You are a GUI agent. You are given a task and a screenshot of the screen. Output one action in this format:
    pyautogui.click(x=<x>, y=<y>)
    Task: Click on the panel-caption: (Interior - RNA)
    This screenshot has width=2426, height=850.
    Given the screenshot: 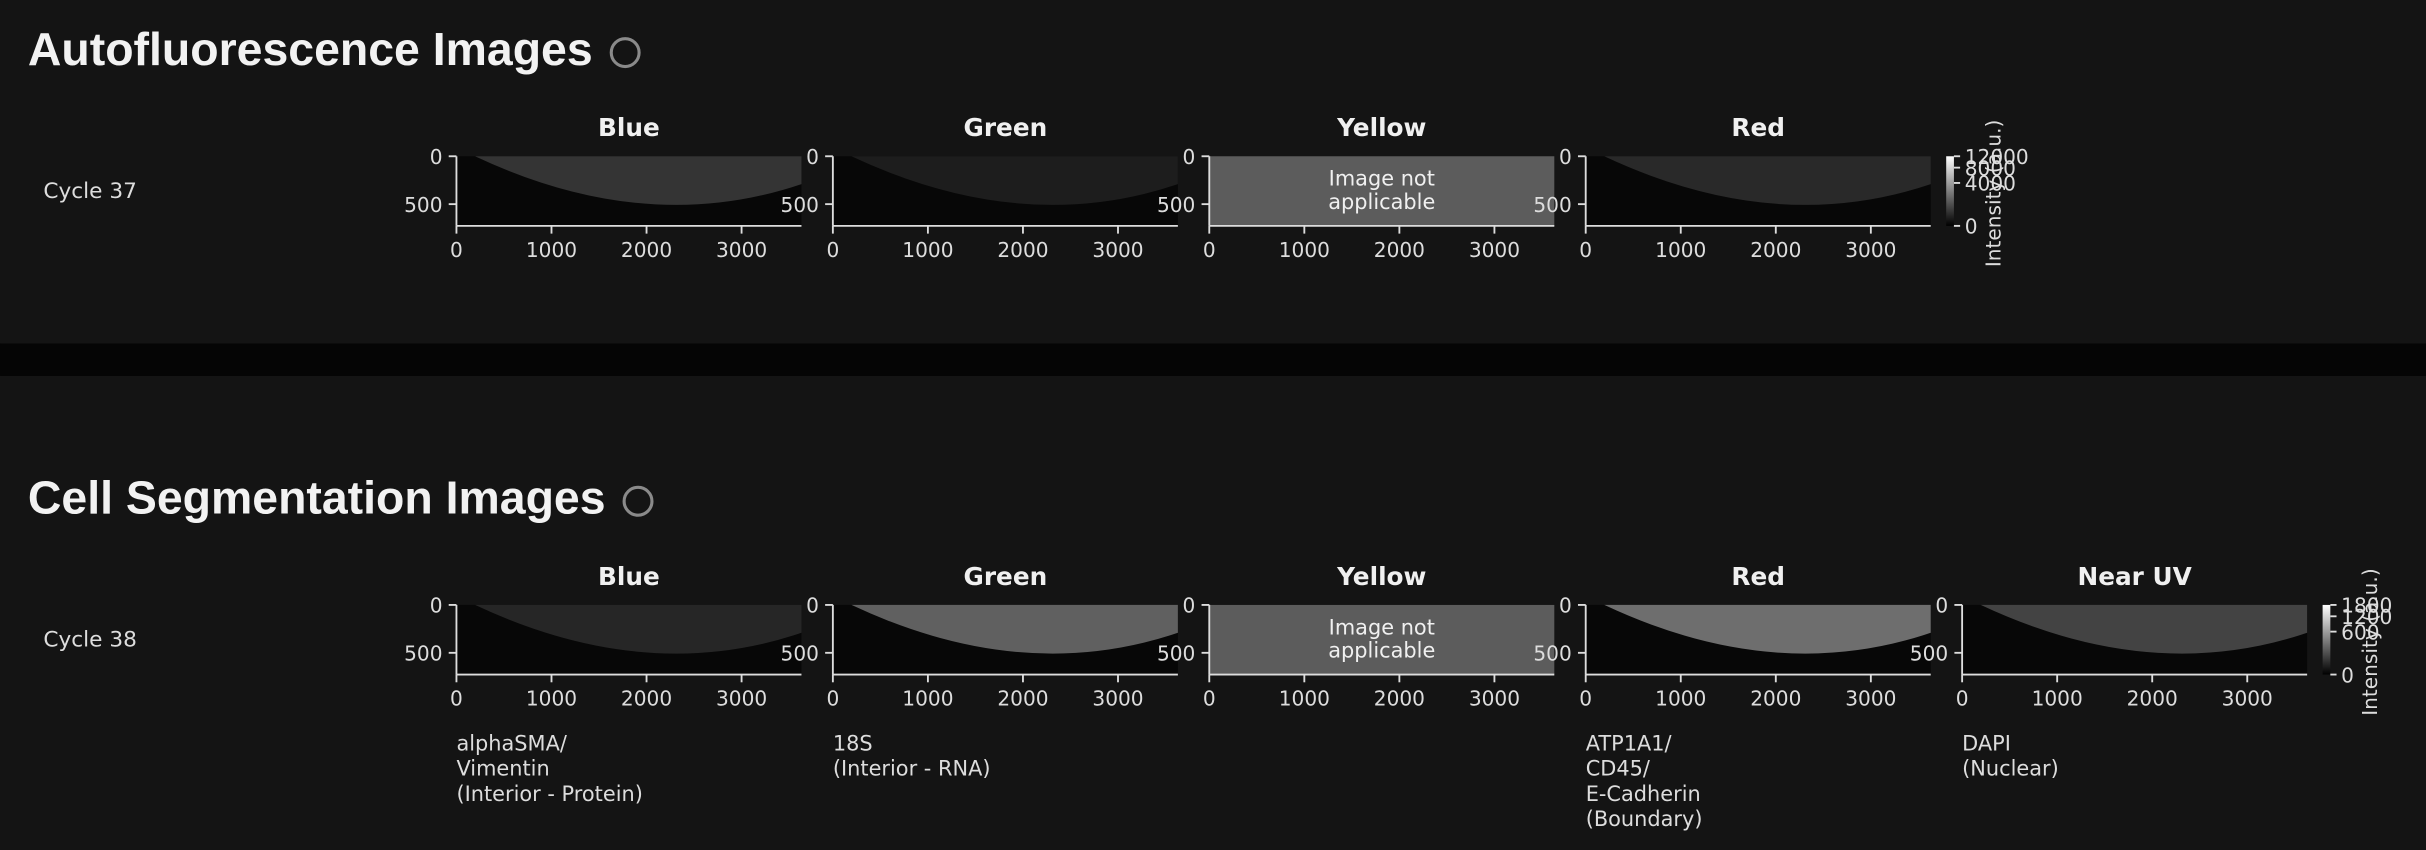 What is the action you would take?
    pyautogui.click(x=912, y=769)
    